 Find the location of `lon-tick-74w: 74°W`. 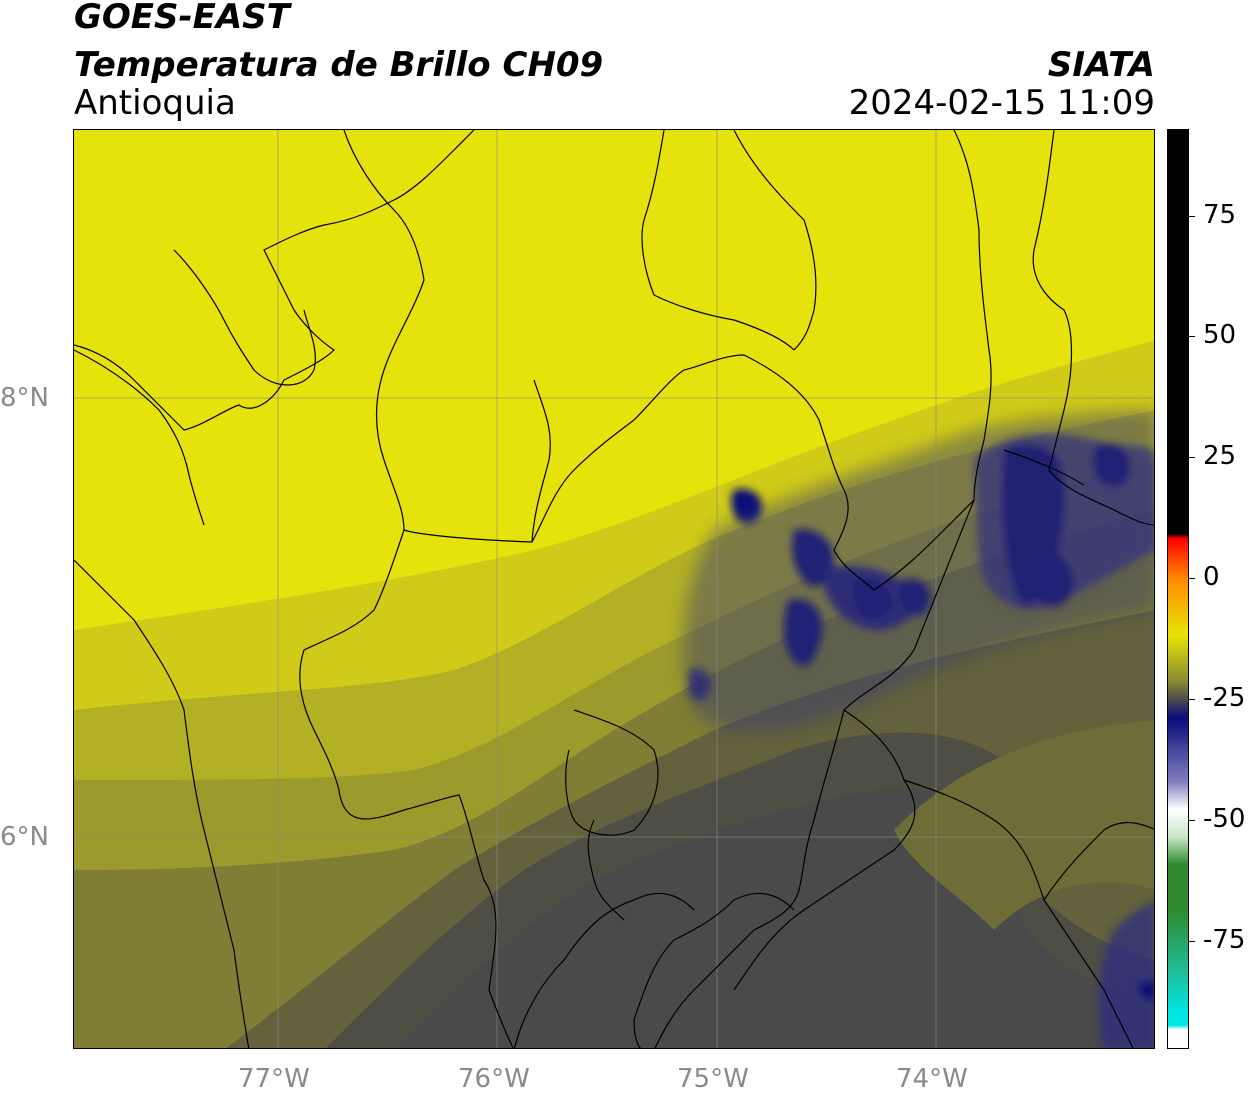

lon-tick-74w: 74°W is located at coordinates (932, 1079).